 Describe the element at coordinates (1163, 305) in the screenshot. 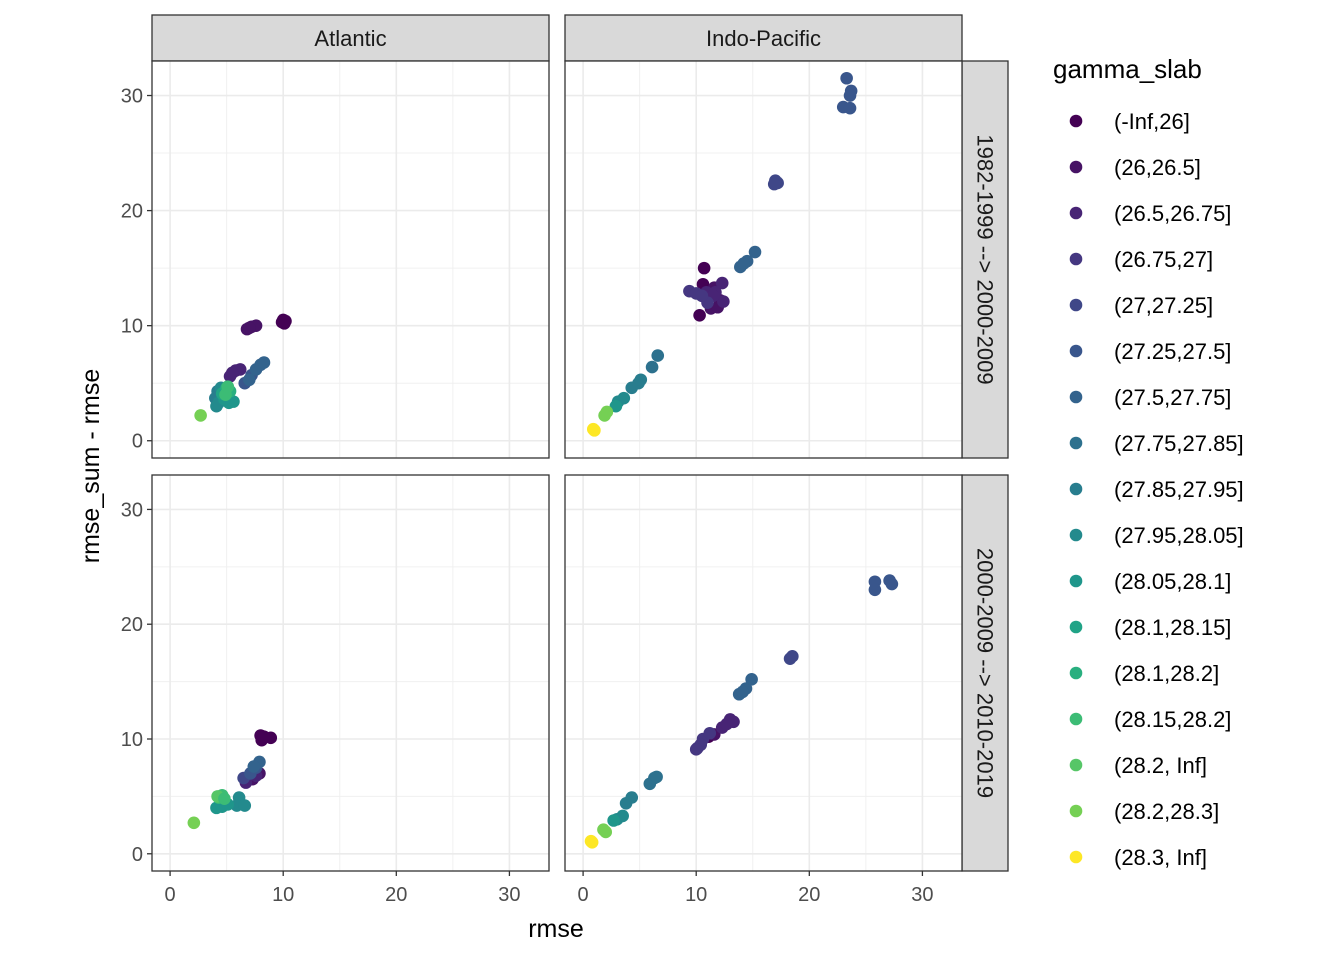

I see `legend-label: (27,27.25]` at that location.